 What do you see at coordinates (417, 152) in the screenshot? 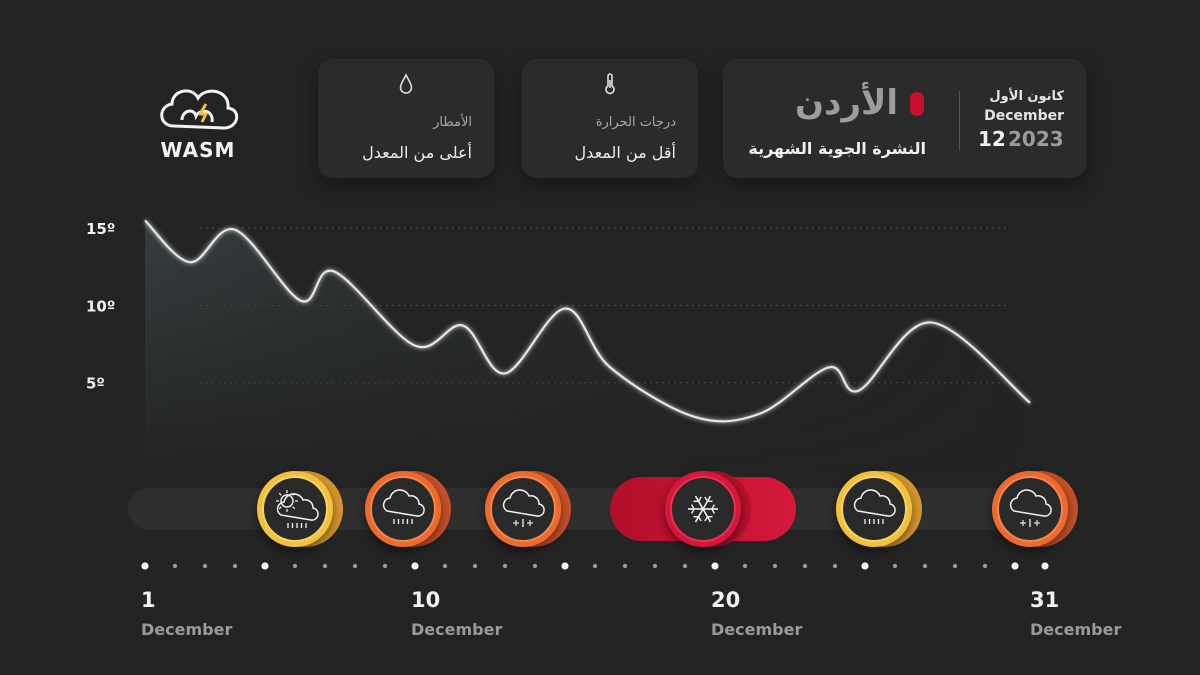
I see `rain-value: أعلى من المعدل` at bounding box center [417, 152].